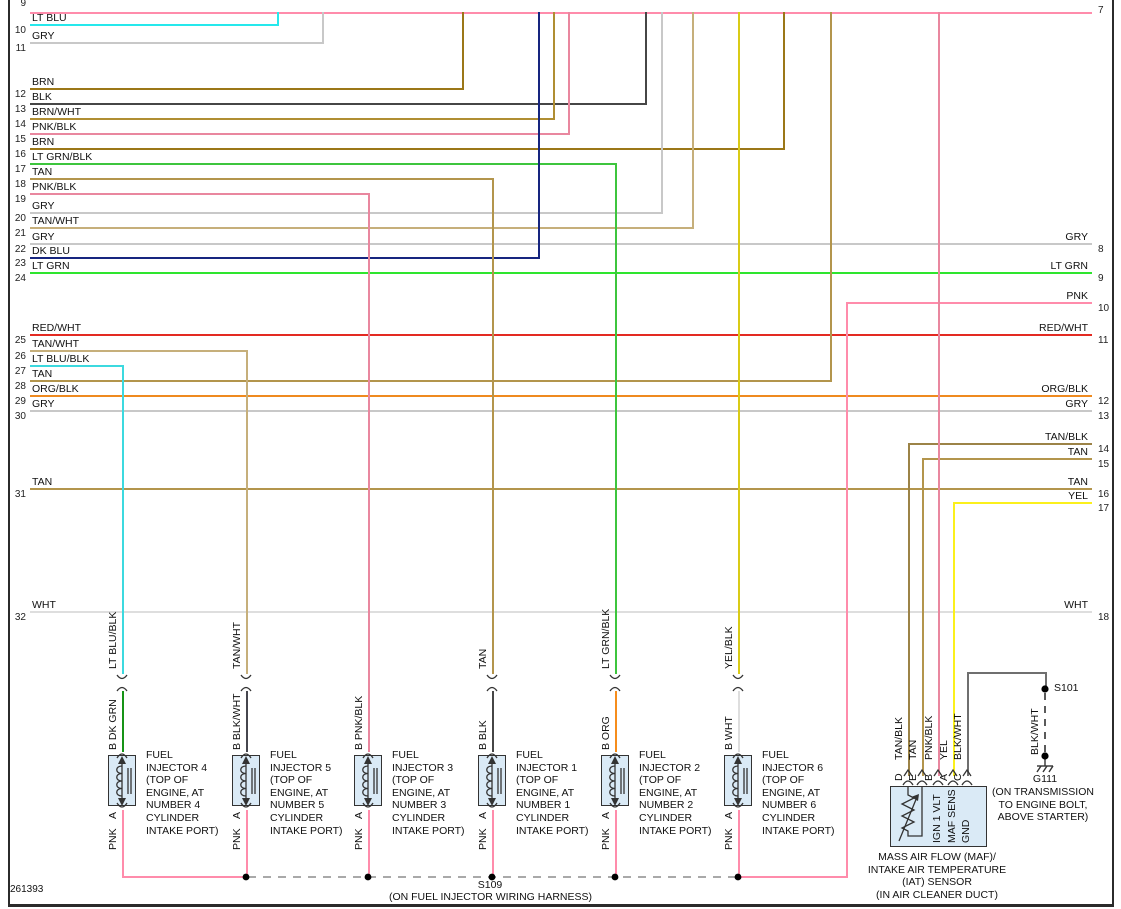 The image size is (1121, 909). Describe the element at coordinates (561, 273) in the screenshot. I see `wire-lt-grn` at that location.